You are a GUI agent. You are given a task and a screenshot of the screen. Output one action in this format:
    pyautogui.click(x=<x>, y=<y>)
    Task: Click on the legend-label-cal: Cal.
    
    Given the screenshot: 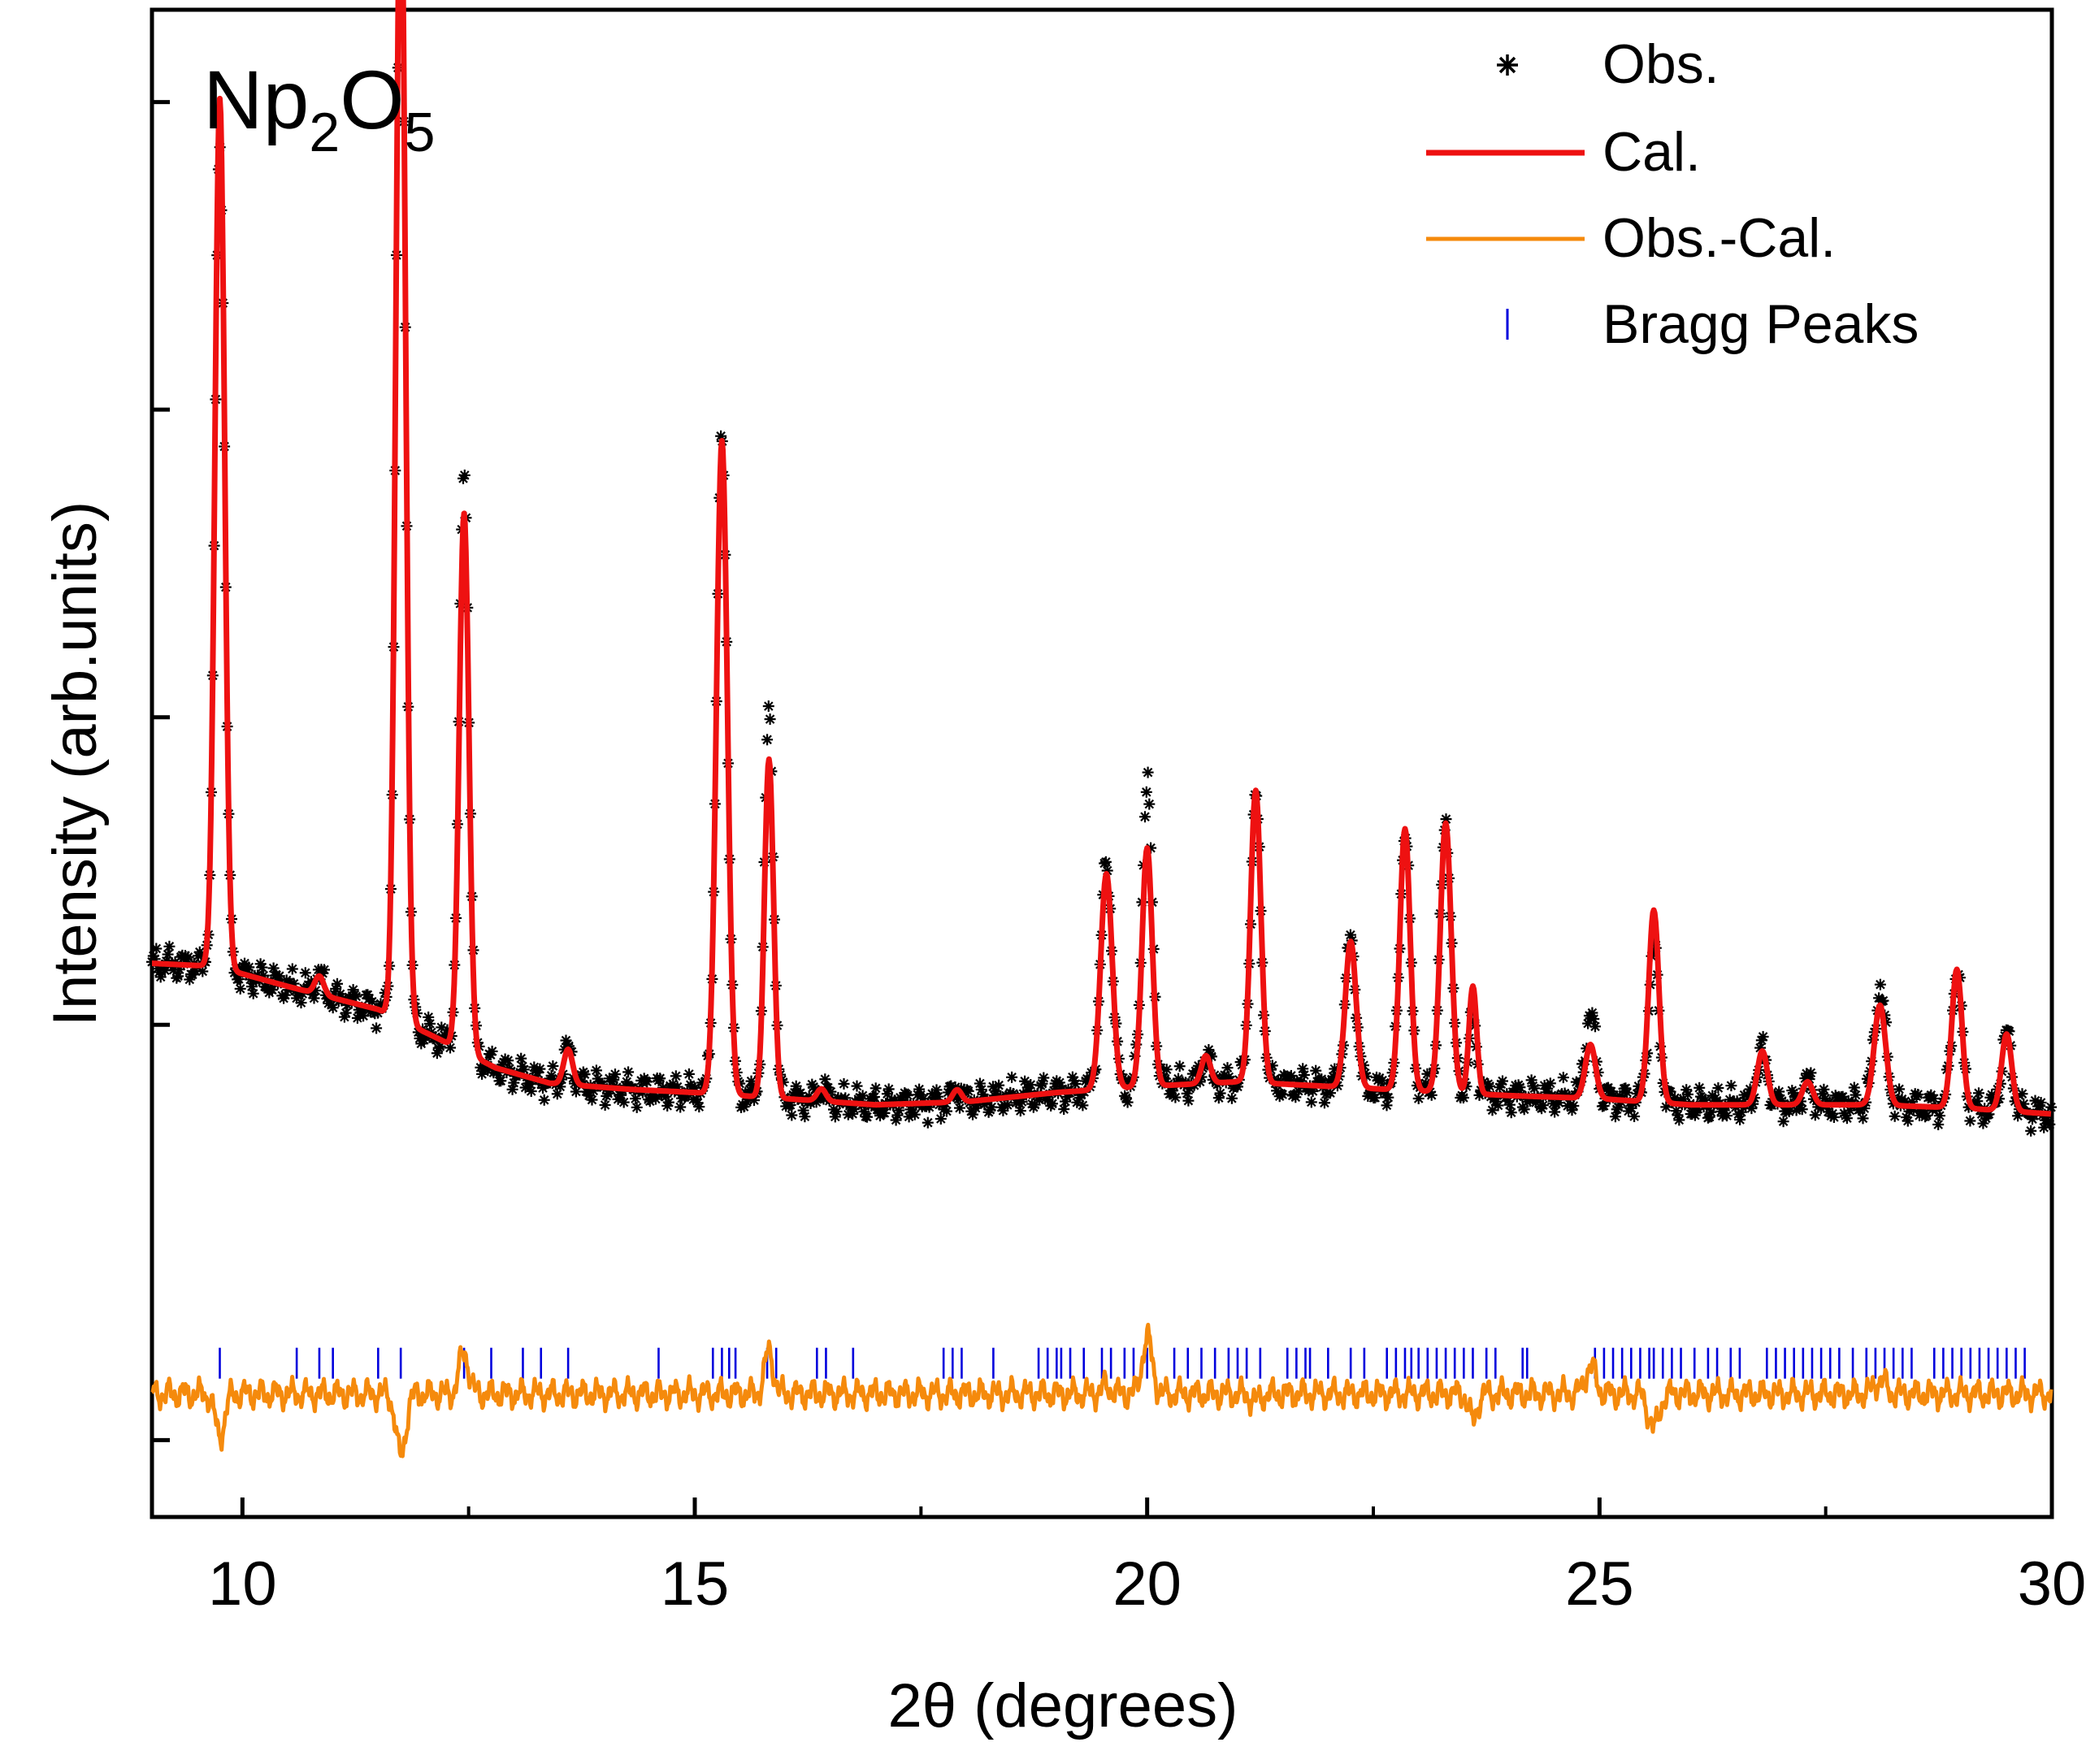 What is the action you would take?
    pyautogui.click(x=1651, y=152)
    